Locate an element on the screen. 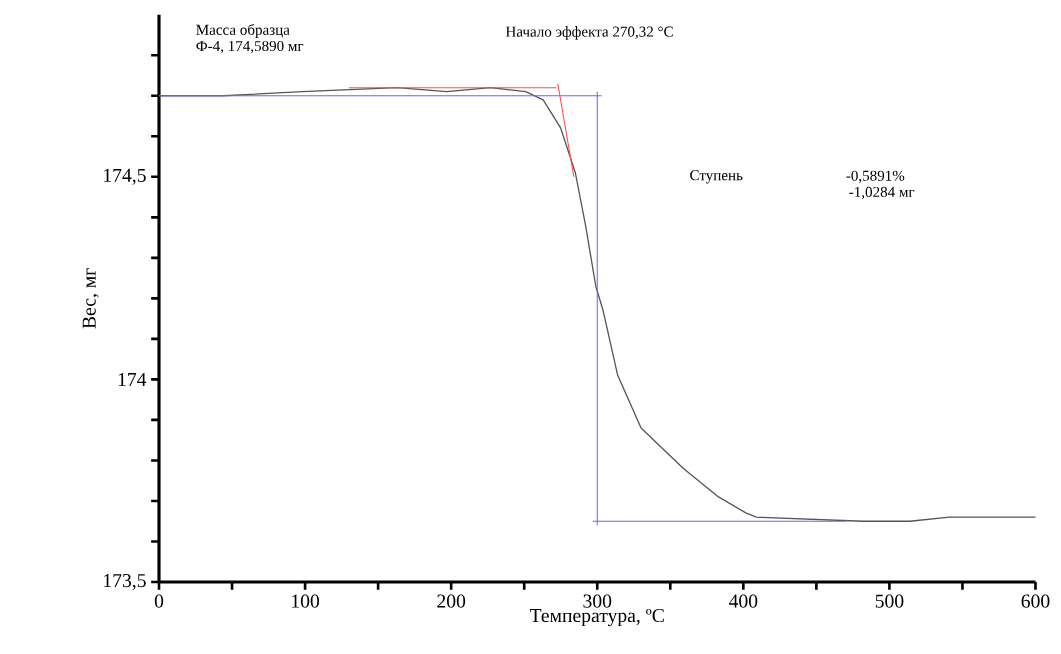 The image size is (1061, 654). x-tick-label: 0 is located at coordinates (159, 601).